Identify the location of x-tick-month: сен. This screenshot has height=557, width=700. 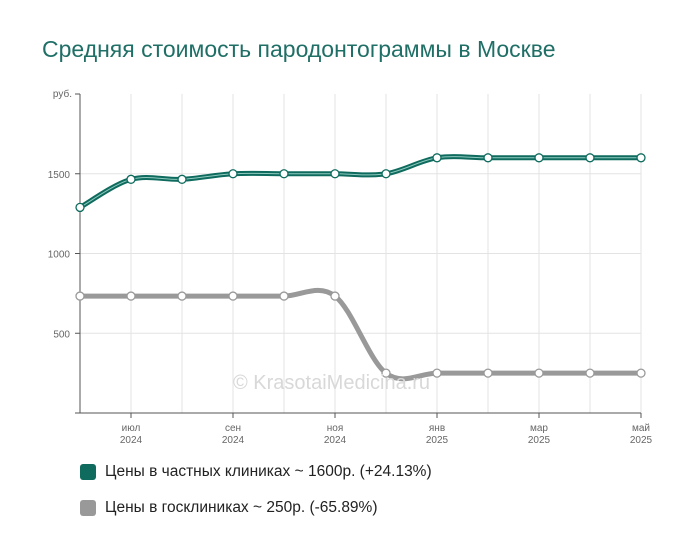
(233, 428).